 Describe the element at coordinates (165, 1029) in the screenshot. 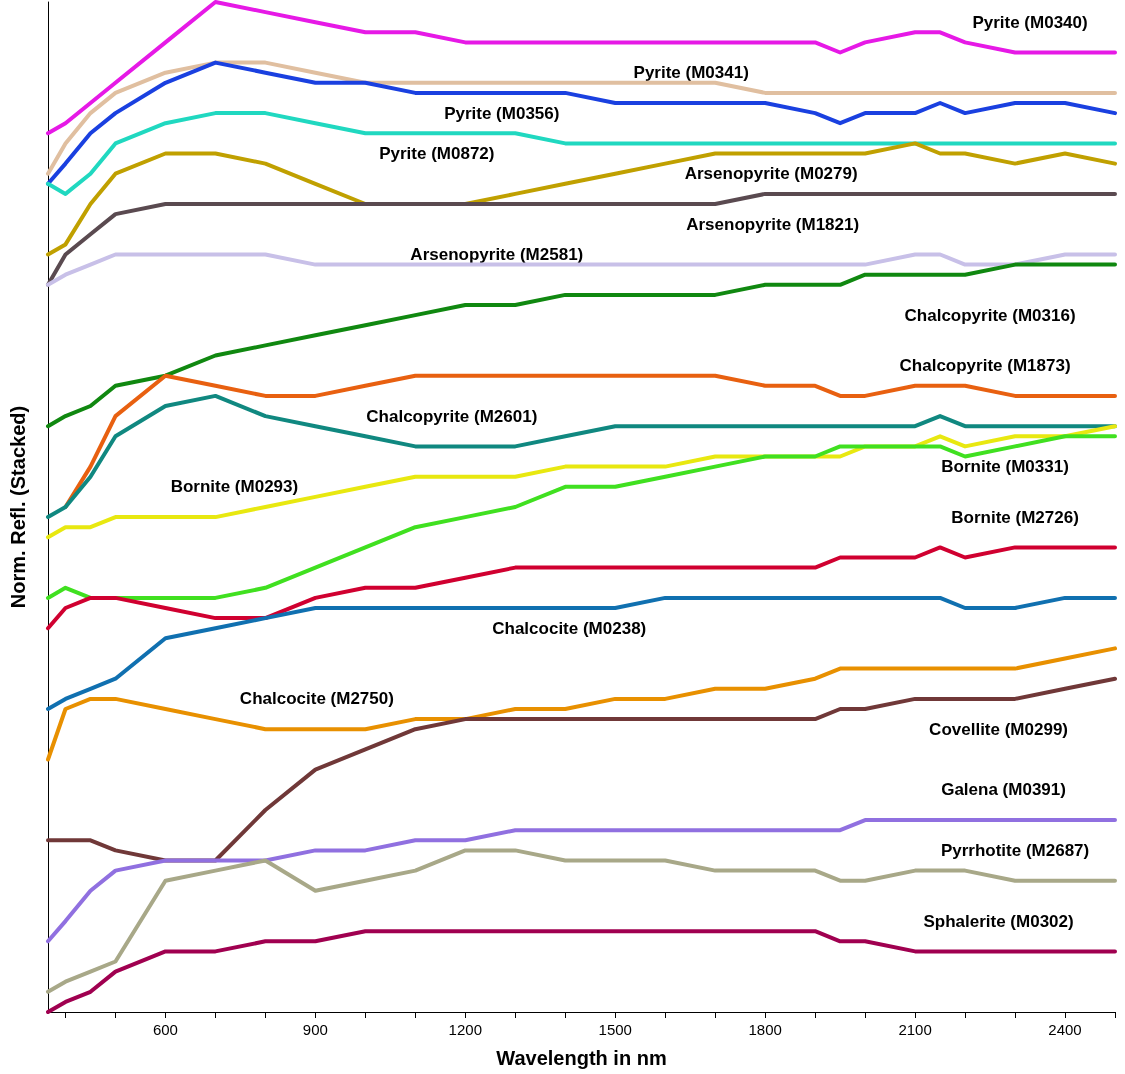

I see `x-tick-label: 600` at that location.